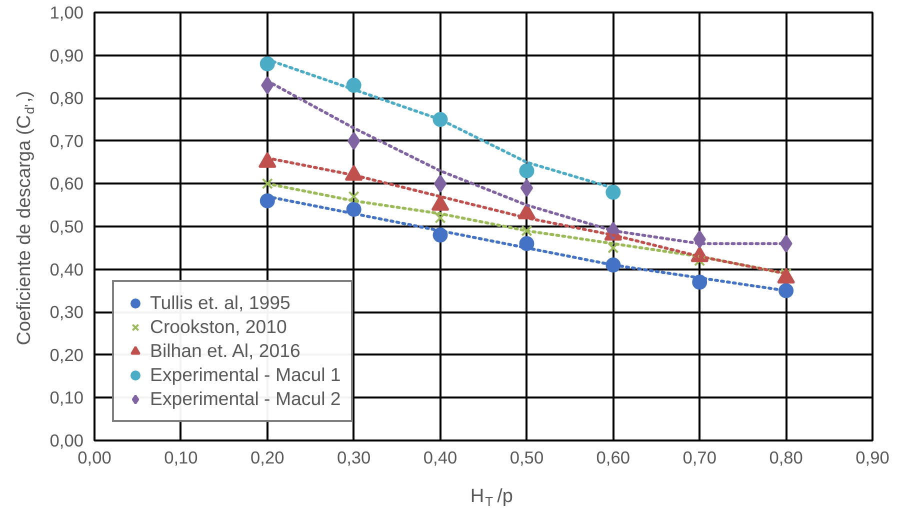 The width and height of the screenshot is (907, 528). What do you see at coordinates (95, 458) in the screenshot?
I see `x-tick-label: 0,00` at bounding box center [95, 458].